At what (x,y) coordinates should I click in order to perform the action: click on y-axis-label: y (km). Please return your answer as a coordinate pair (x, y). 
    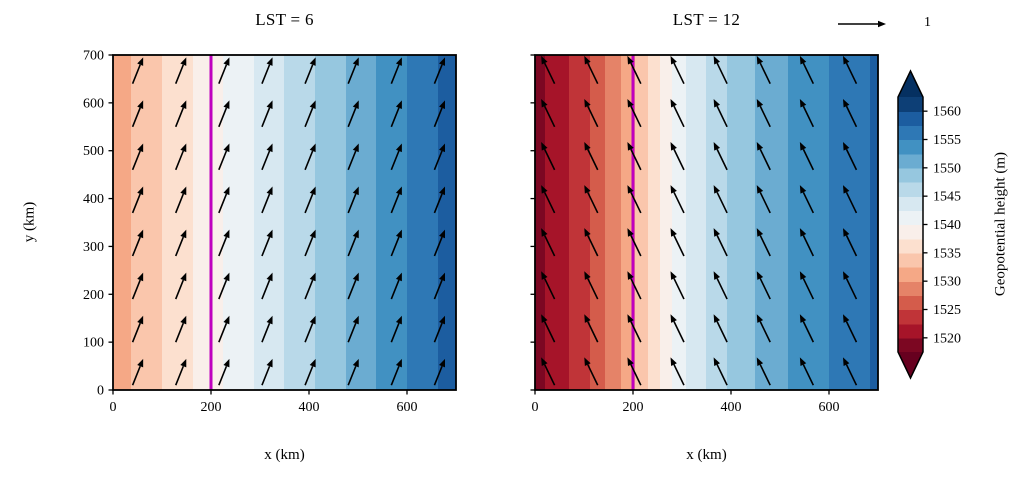
    Looking at the image, I should click on (29, 222).